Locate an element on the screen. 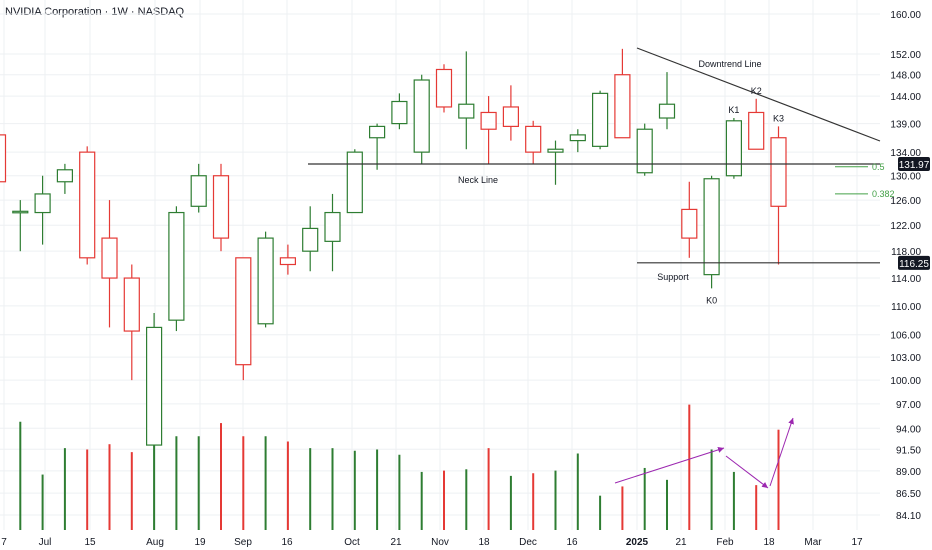  y-tick-label: 100.00 is located at coordinates (905, 381).